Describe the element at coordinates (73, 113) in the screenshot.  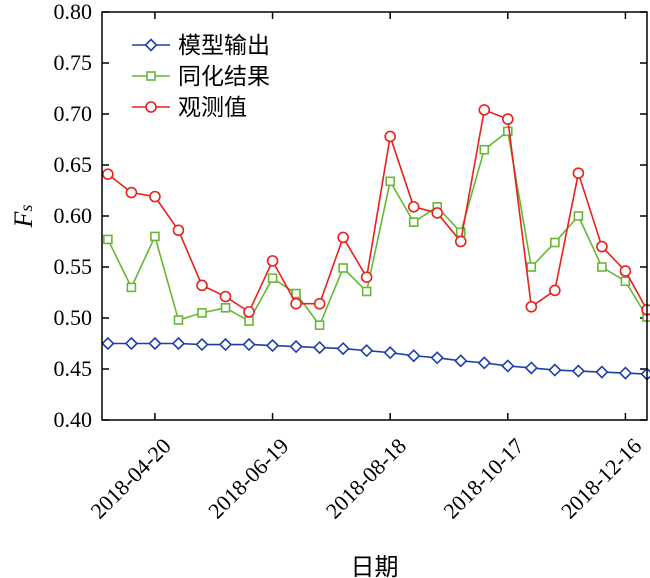
I see `y-tick-label: 0.70` at that location.